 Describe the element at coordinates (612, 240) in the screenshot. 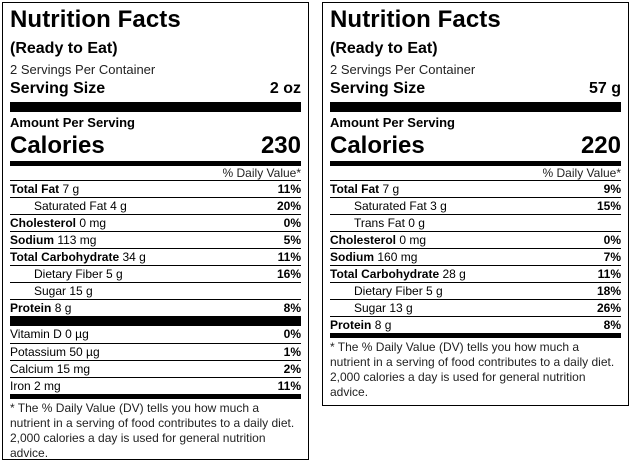

I see `nutrient-daily-value: 0%` at that location.